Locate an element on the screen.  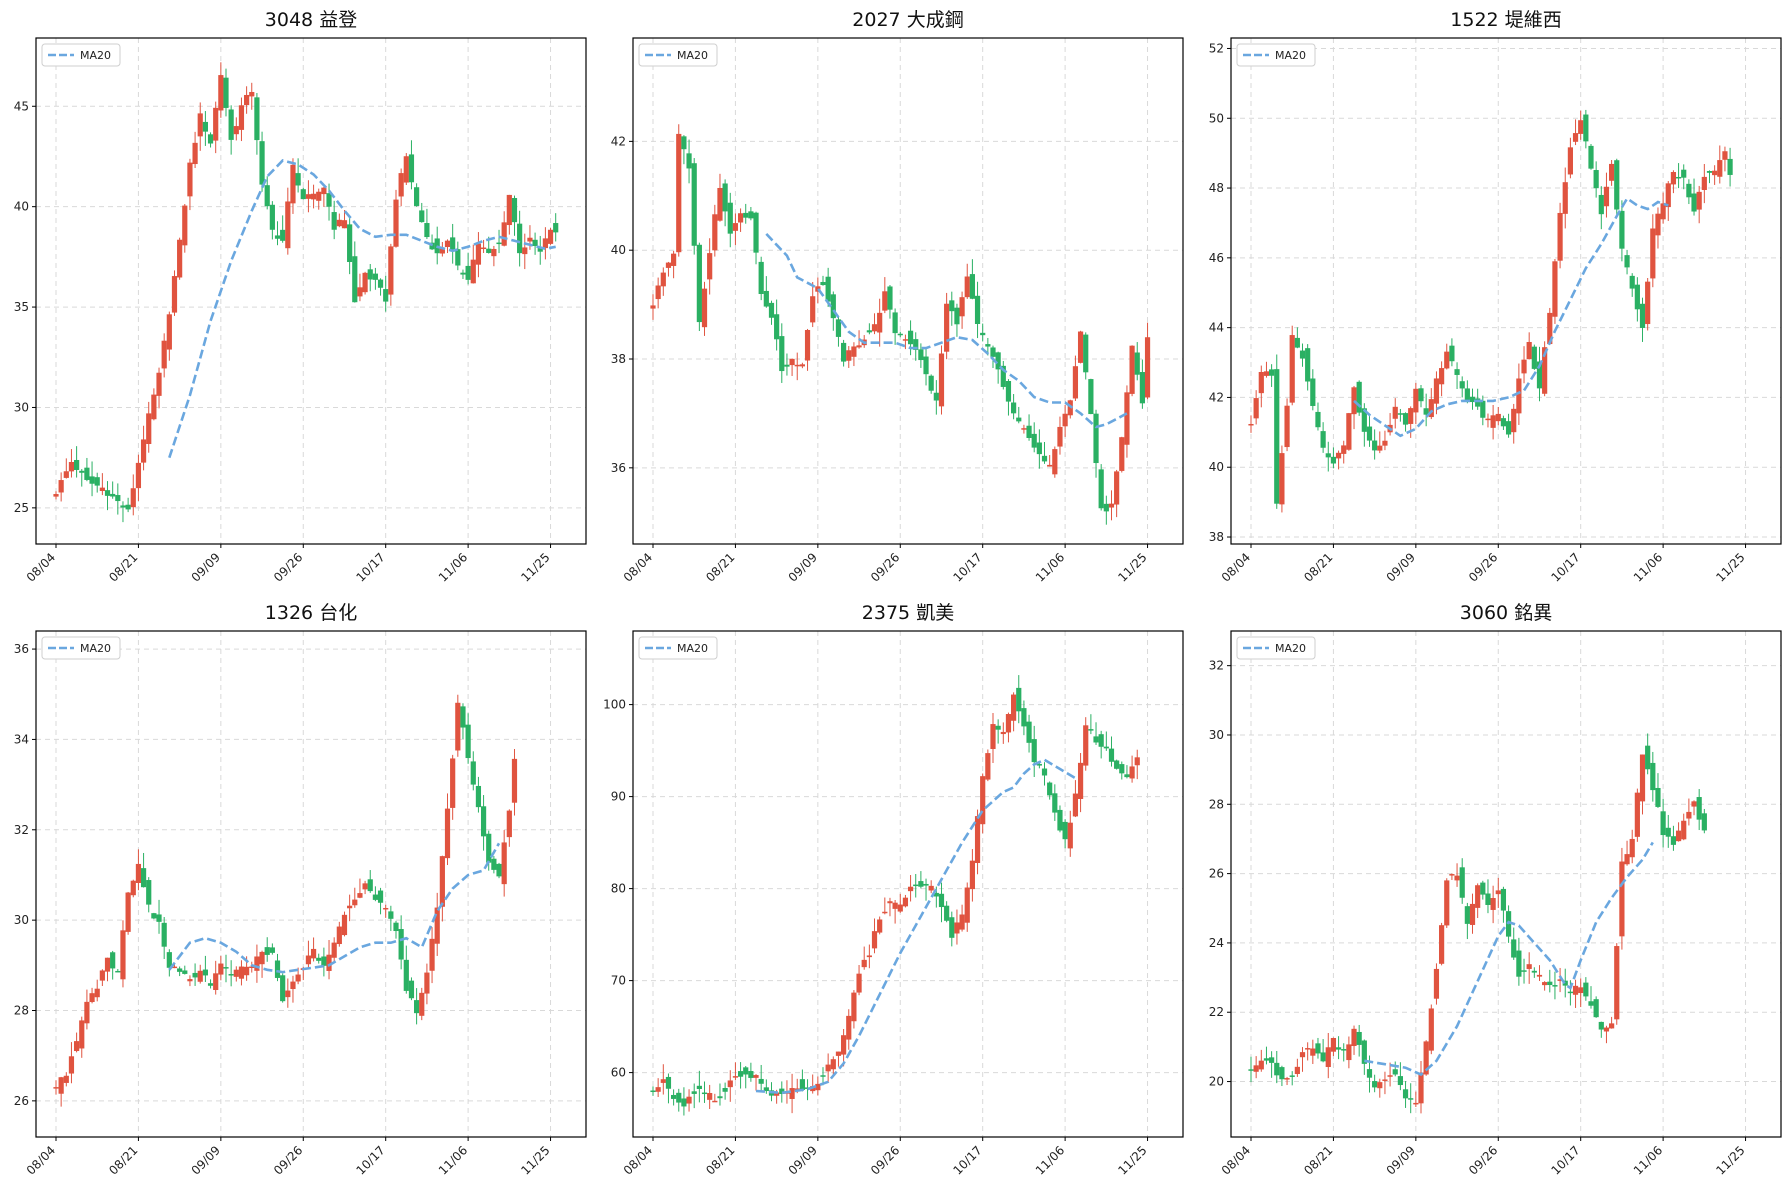
x-tick-label: 11/25 is located at coordinates (535, 1160).